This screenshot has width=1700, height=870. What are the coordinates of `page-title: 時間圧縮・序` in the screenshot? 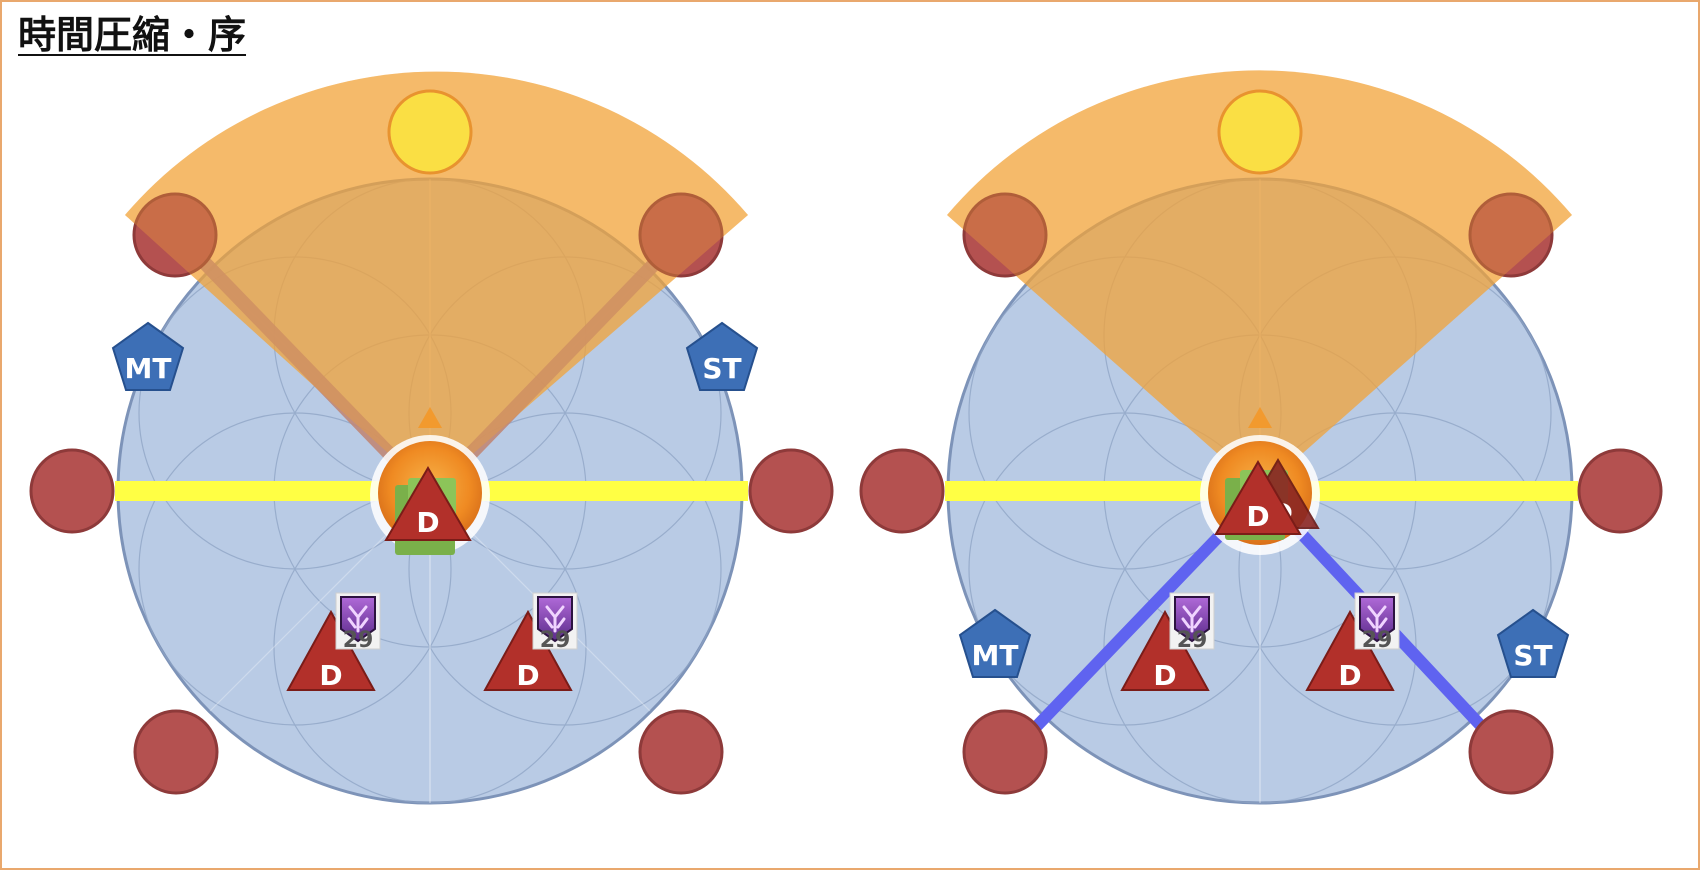 It's located at (132, 35).